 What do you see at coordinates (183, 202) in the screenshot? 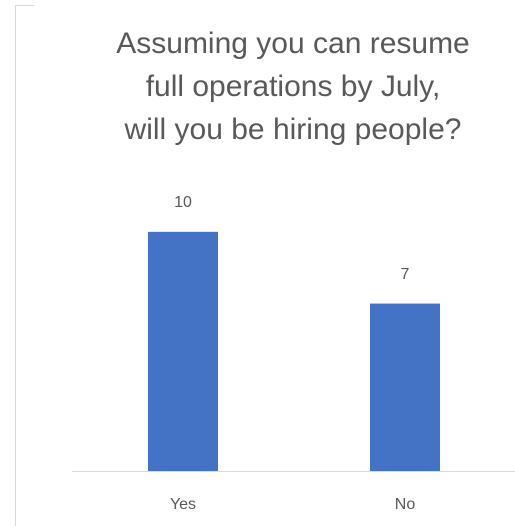
I see `data-label: 10` at bounding box center [183, 202].